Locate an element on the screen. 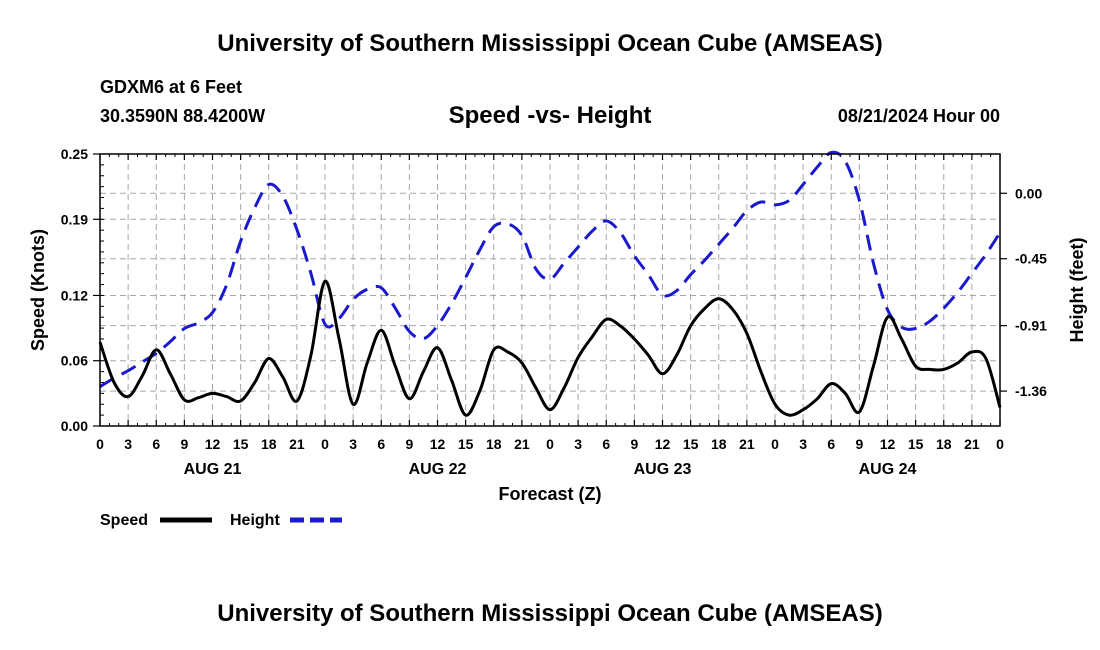 The image size is (1100, 650). y-tick-label: 0.12 is located at coordinates (74, 295).